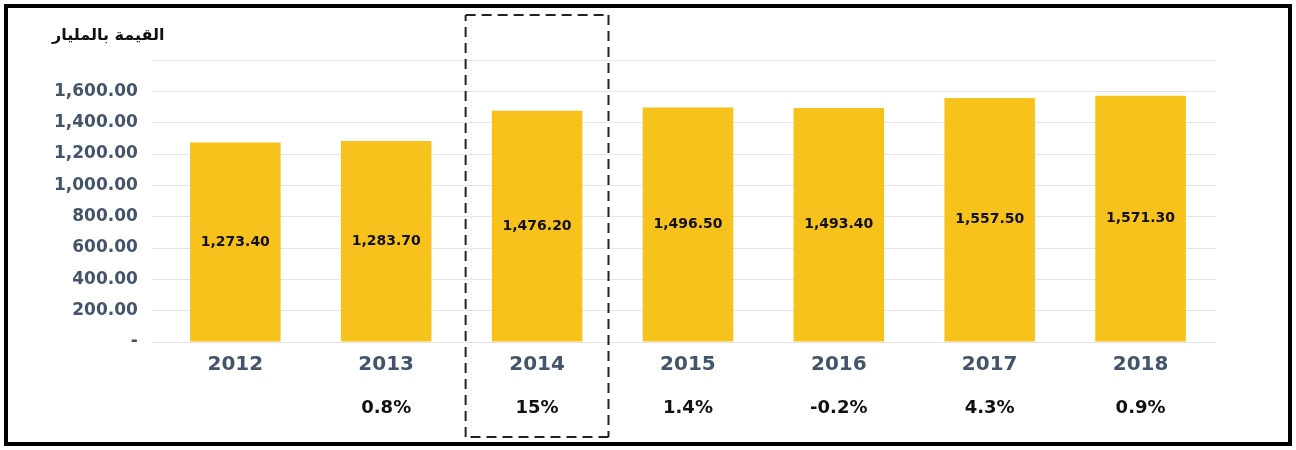 Image resolution: width=1296 pixels, height=450 pixels. I want to click on data-label: 1,273.40, so click(235, 240).